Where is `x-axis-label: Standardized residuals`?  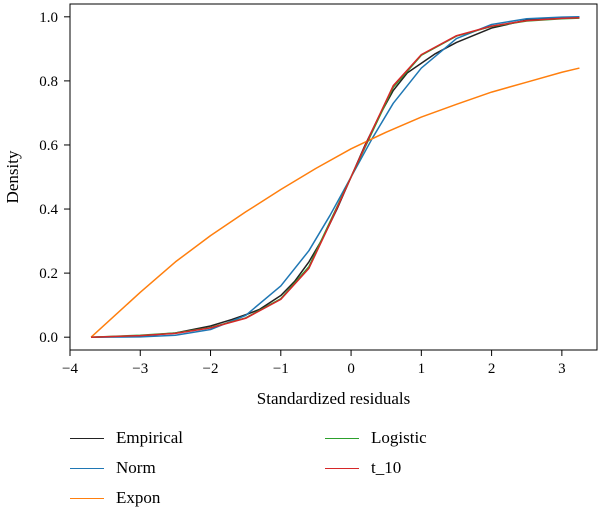
x-axis-label: Standardized residuals is located at coordinates (333, 398).